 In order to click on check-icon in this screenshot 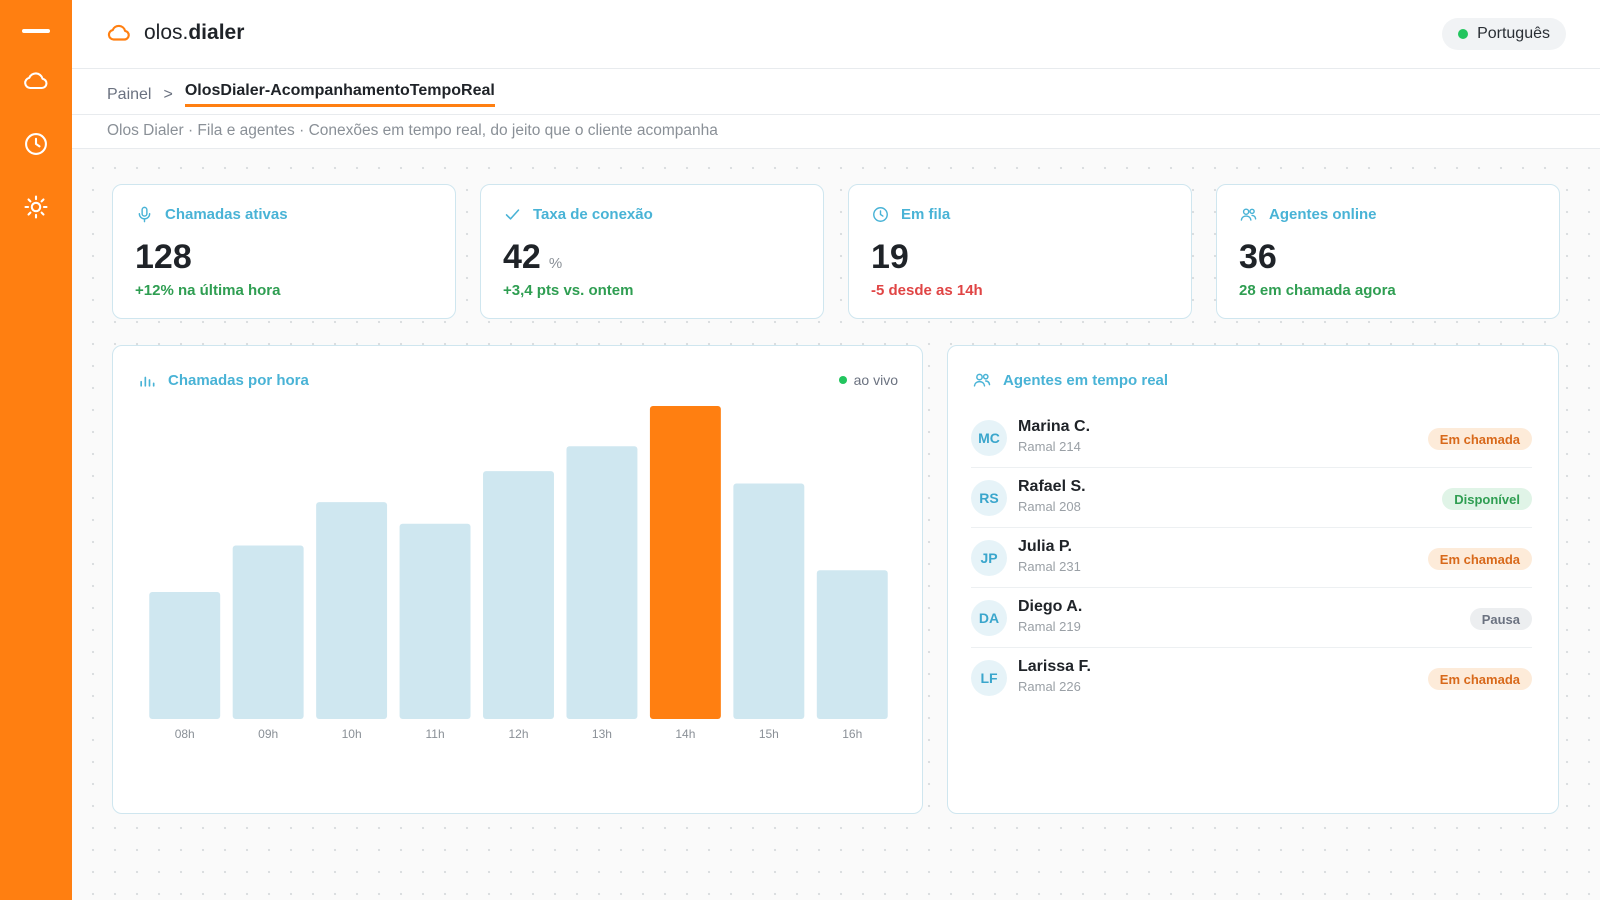, I will do `click(512, 214)`.